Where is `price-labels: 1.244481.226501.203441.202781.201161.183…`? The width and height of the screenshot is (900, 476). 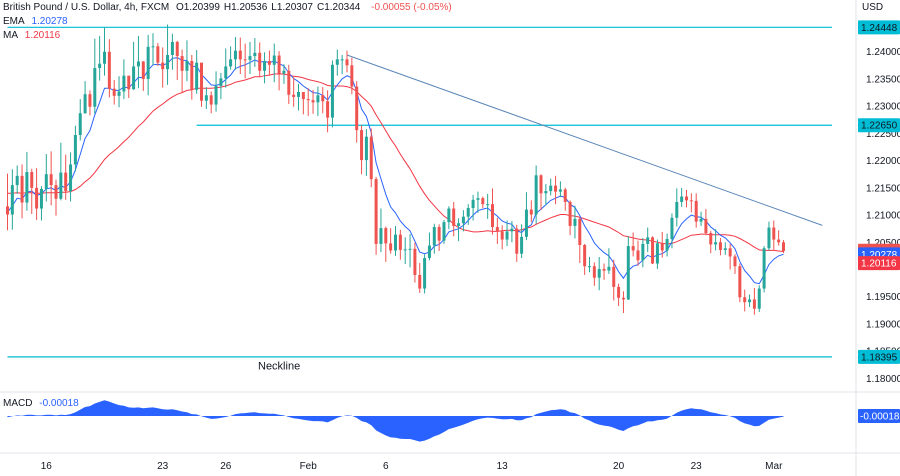 price-labels: 1.244481.226501.203441.202781.201161.183… is located at coordinates (879, 221).